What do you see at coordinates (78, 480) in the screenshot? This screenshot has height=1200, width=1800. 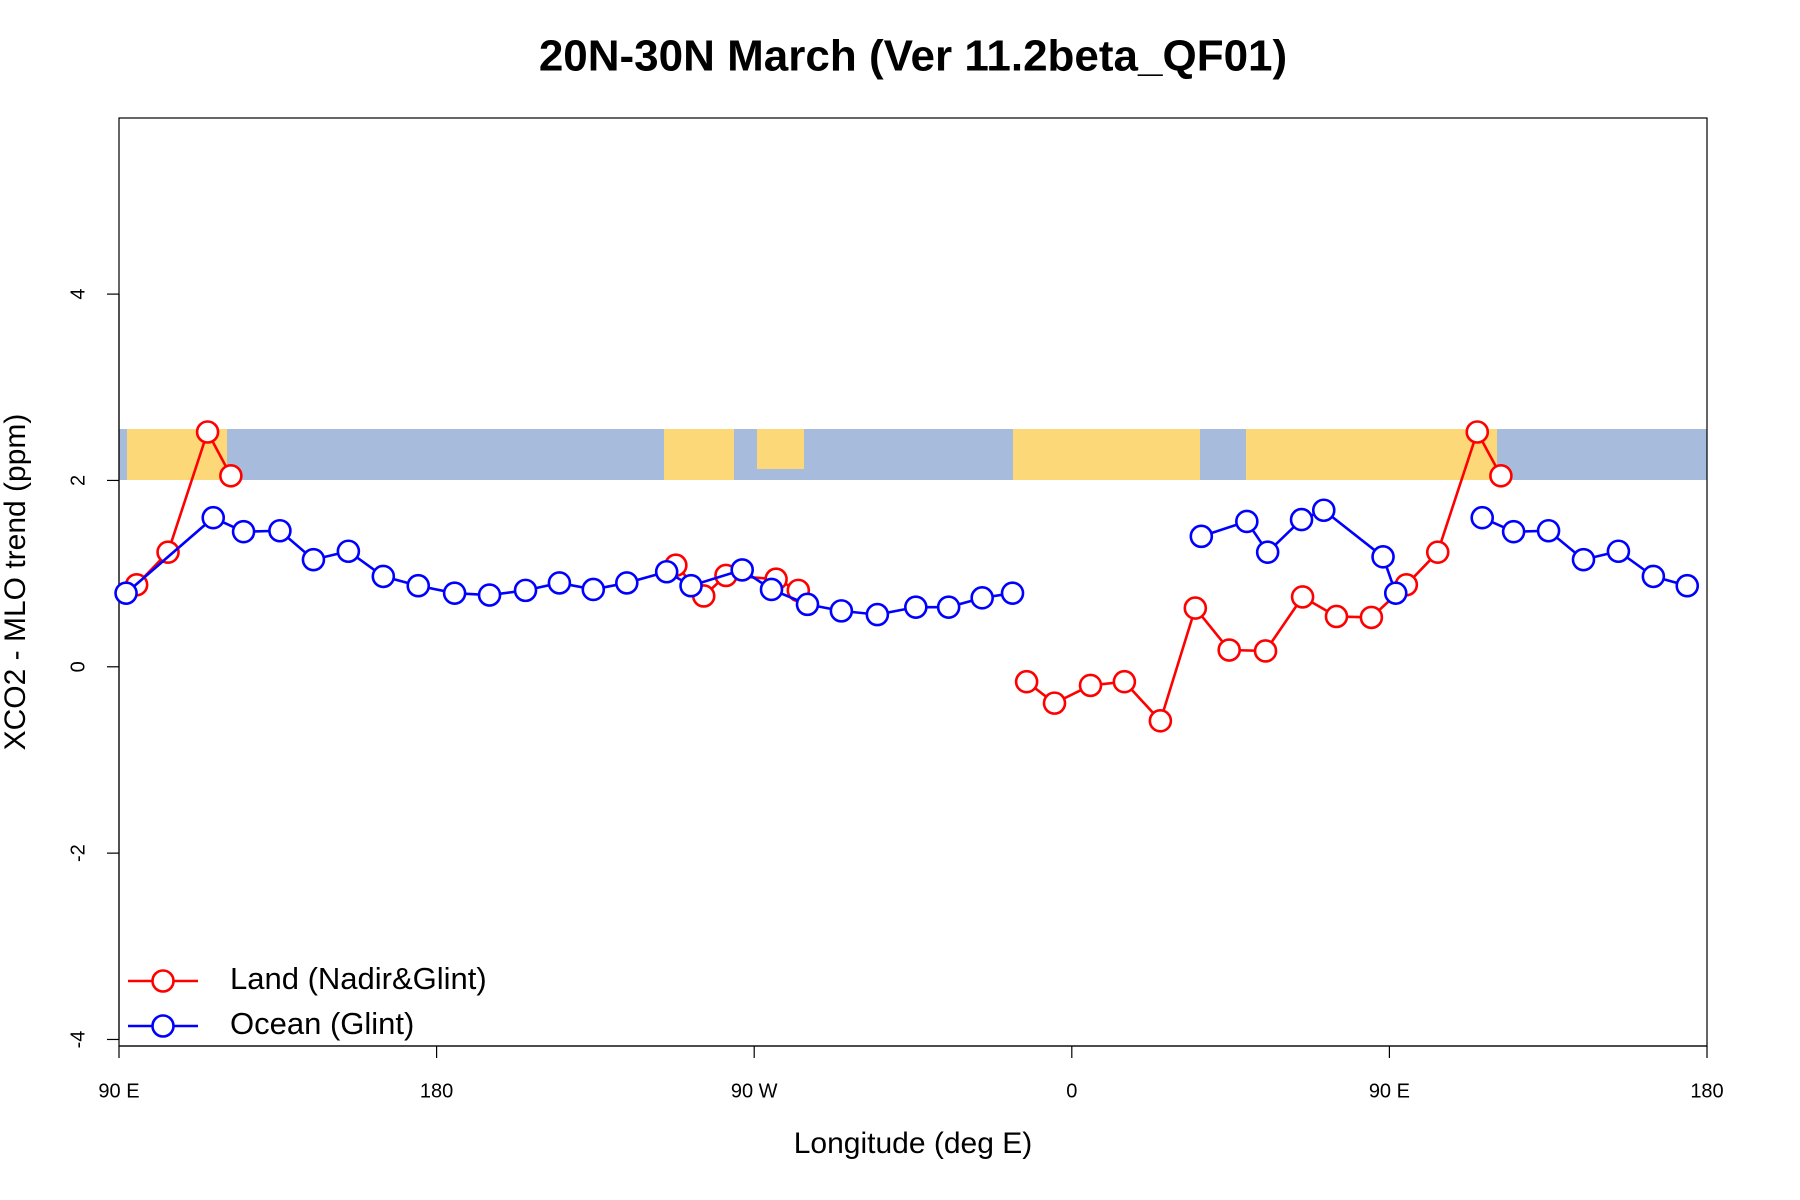 I see `y-tick-label: 2` at bounding box center [78, 480].